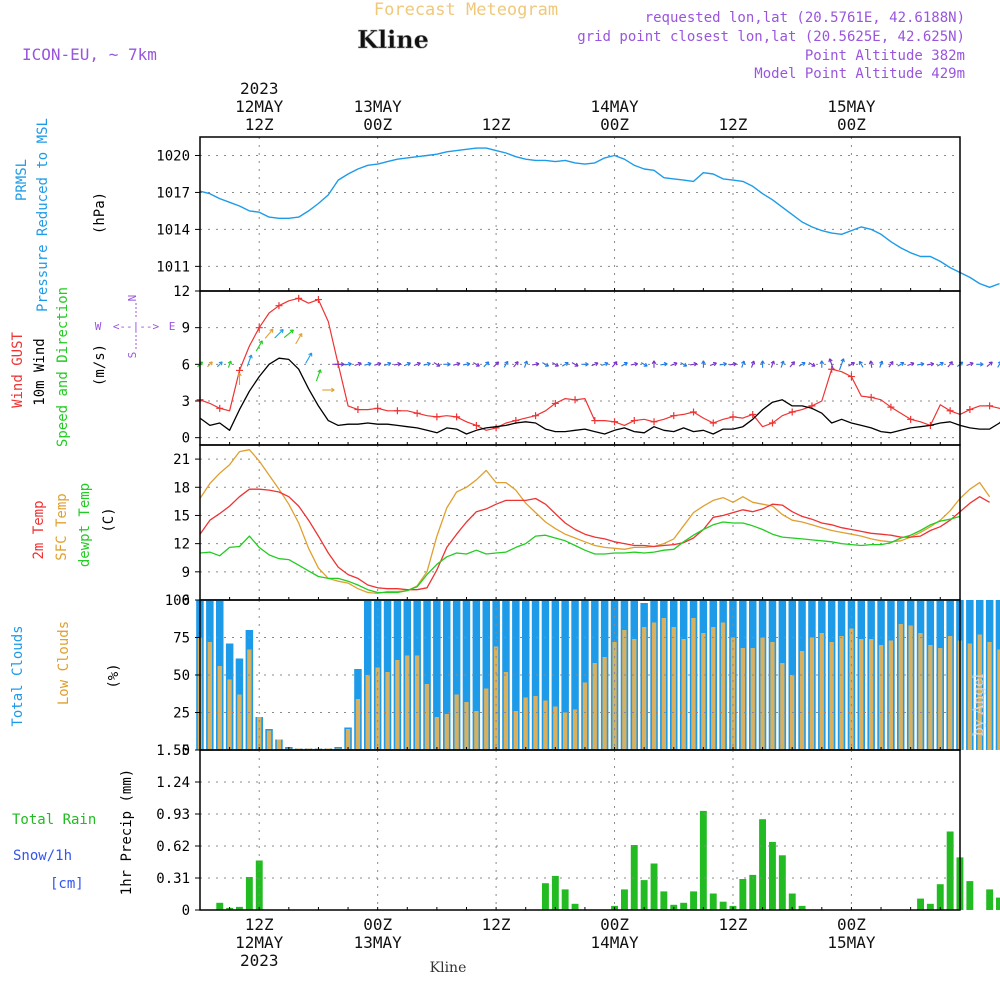 This screenshot has height=1000, width=1000. Describe the element at coordinates (259, 124) in the screenshot. I see `time-label-top: 12Z` at that location.